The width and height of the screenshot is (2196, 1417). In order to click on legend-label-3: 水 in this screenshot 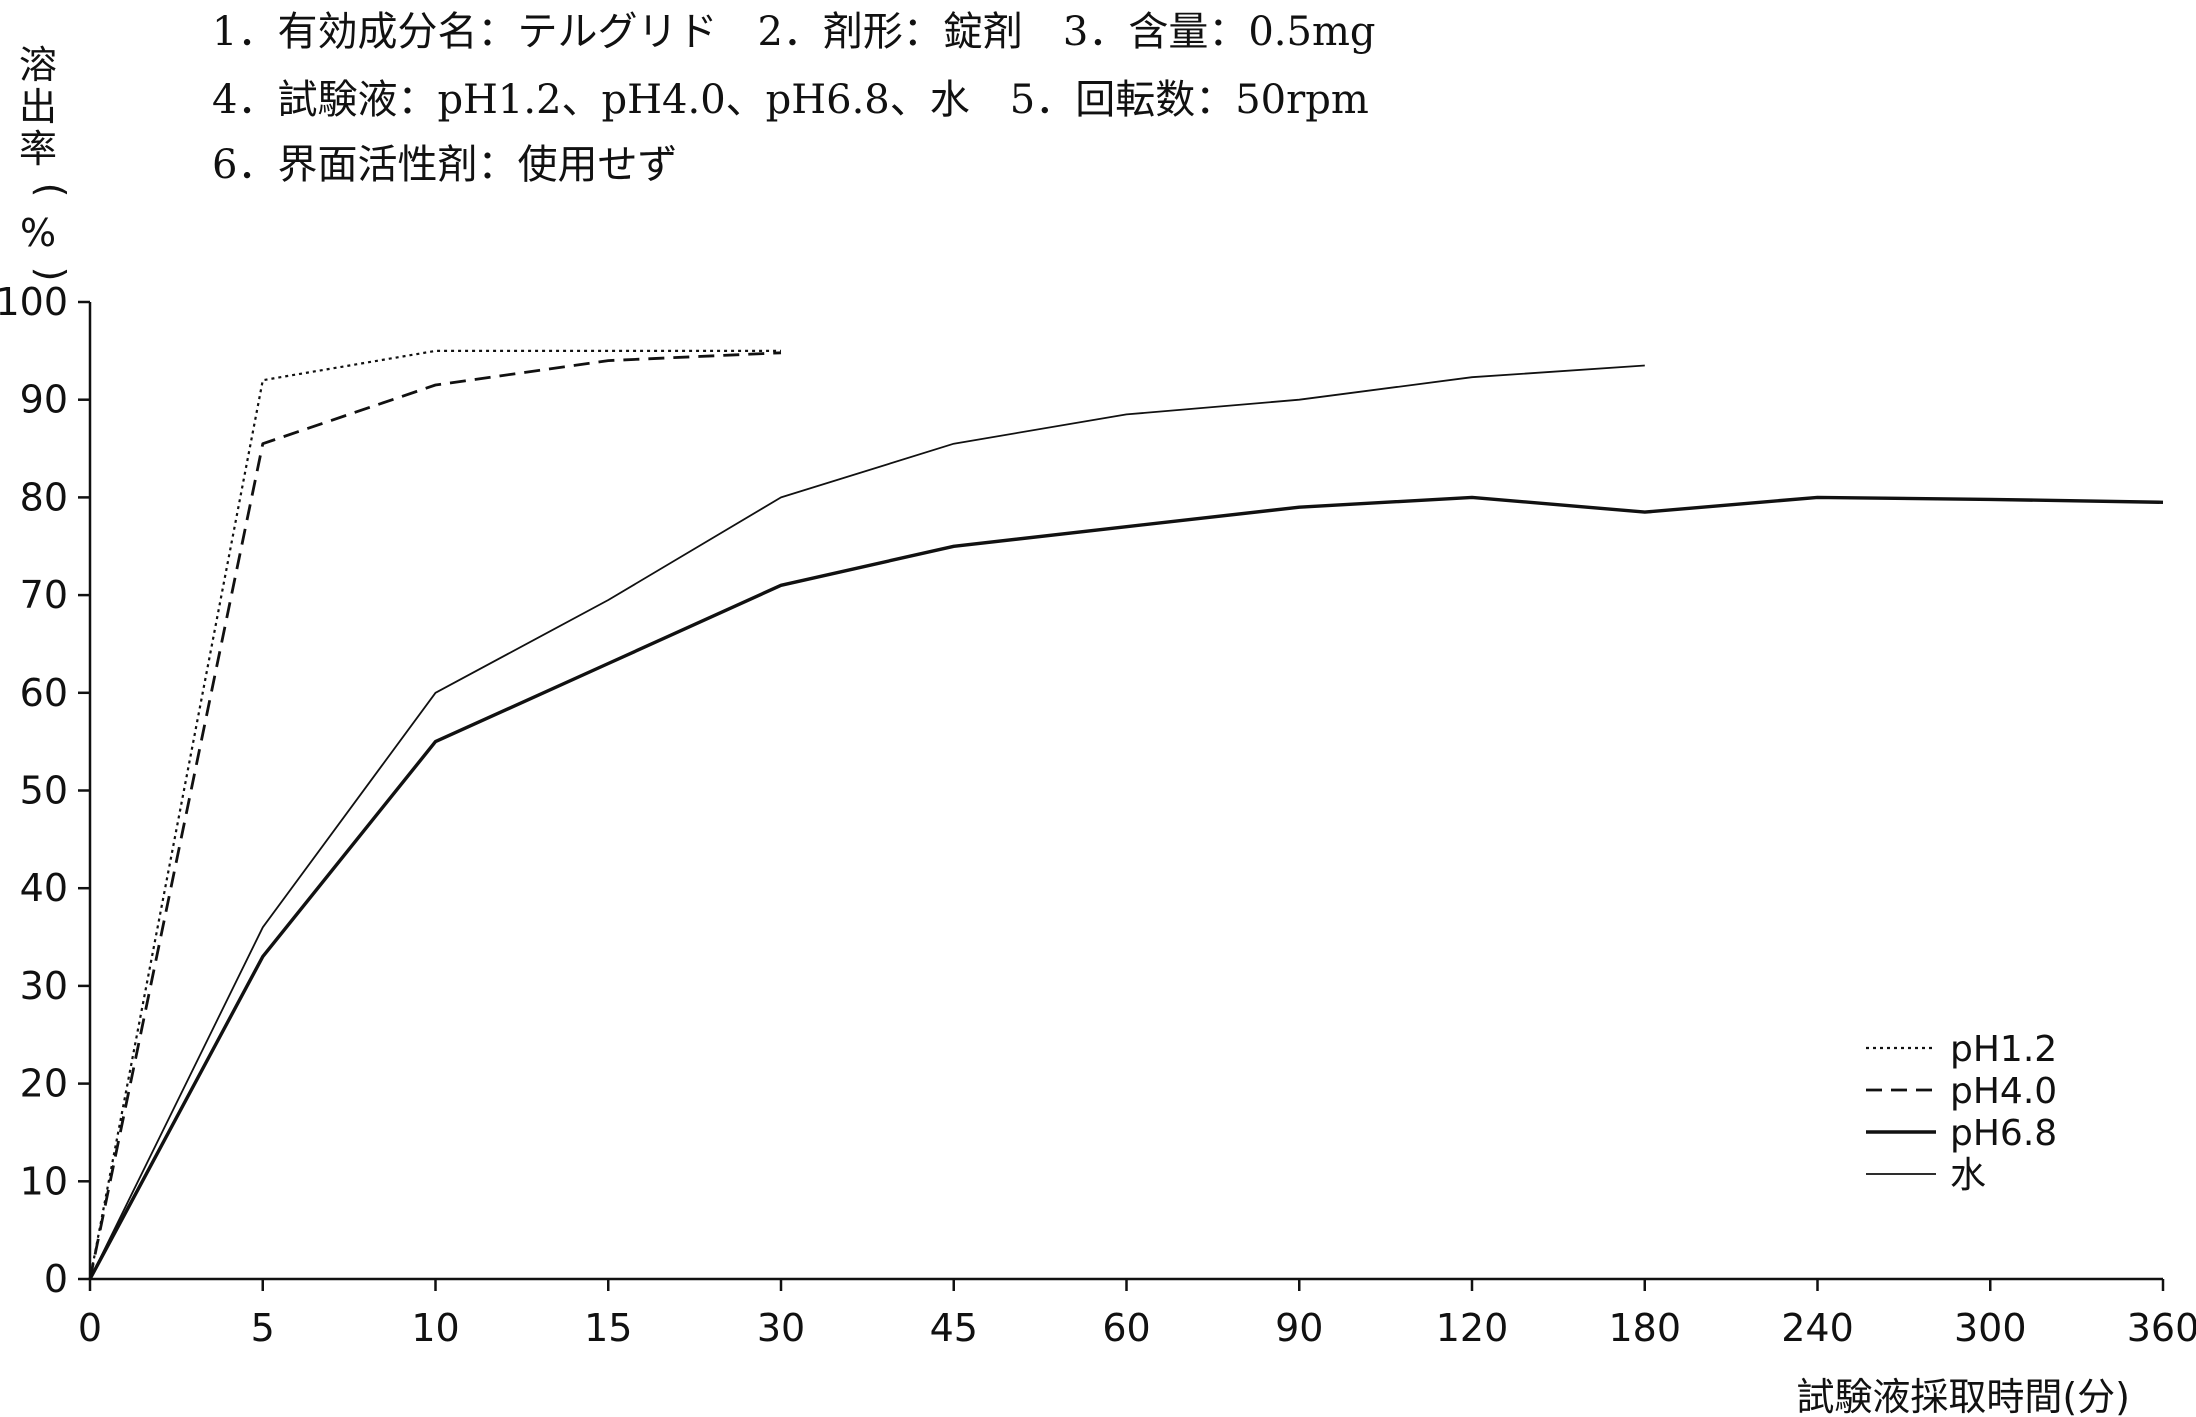, I will do `click(1968, 1175)`.